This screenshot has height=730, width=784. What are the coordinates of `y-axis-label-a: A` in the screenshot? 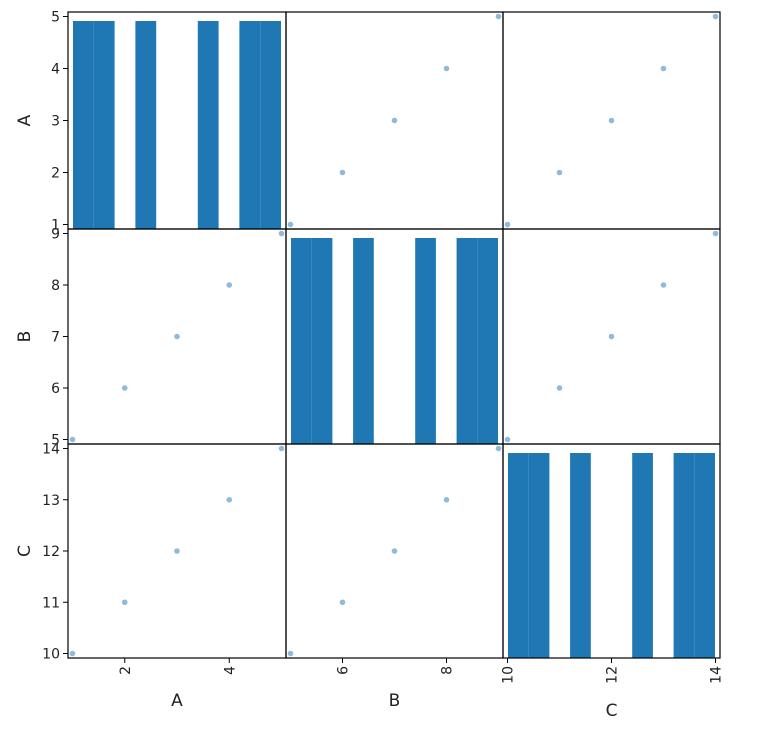 It's located at (25, 120).